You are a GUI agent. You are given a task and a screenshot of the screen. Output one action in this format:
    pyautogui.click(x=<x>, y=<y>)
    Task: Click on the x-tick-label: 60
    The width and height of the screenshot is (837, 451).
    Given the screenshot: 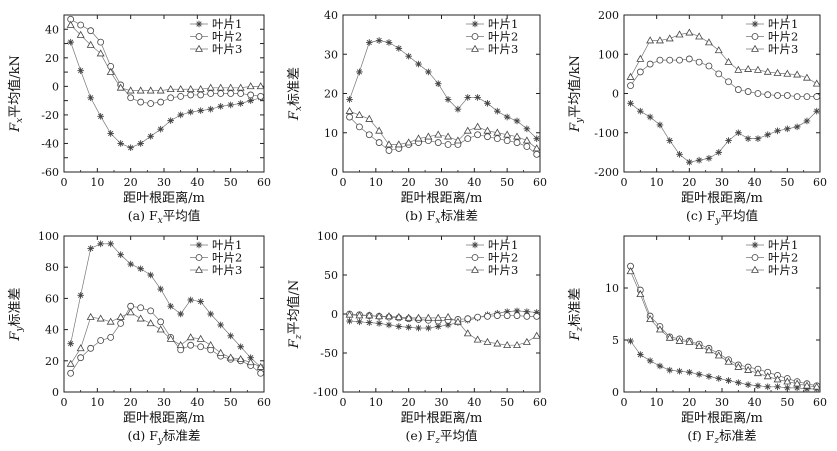 What is the action you would take?
    pyautogui.click(x=820, y=182)
    